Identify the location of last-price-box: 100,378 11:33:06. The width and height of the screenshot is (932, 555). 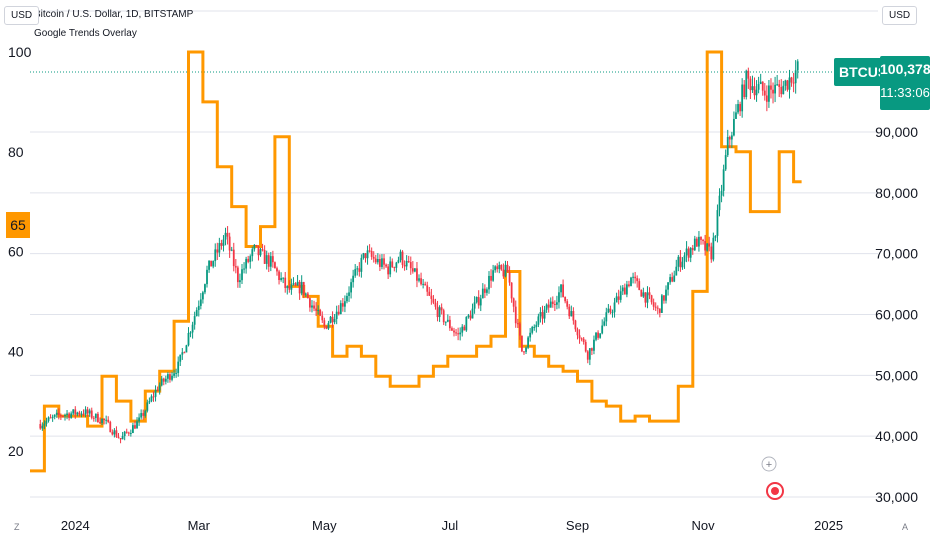
(905, 83).